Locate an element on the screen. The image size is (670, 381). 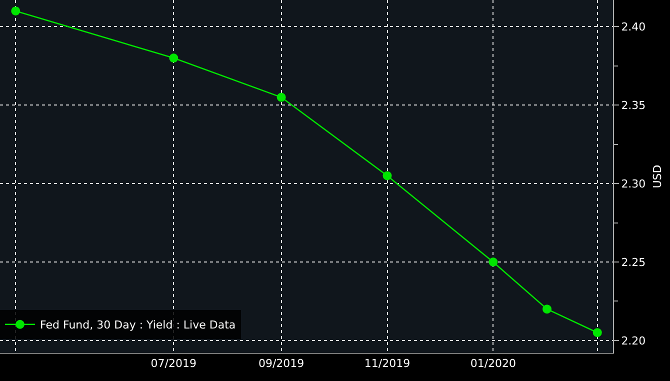
x-tick-label: 01/2020 is located at coordinates (493, 363).